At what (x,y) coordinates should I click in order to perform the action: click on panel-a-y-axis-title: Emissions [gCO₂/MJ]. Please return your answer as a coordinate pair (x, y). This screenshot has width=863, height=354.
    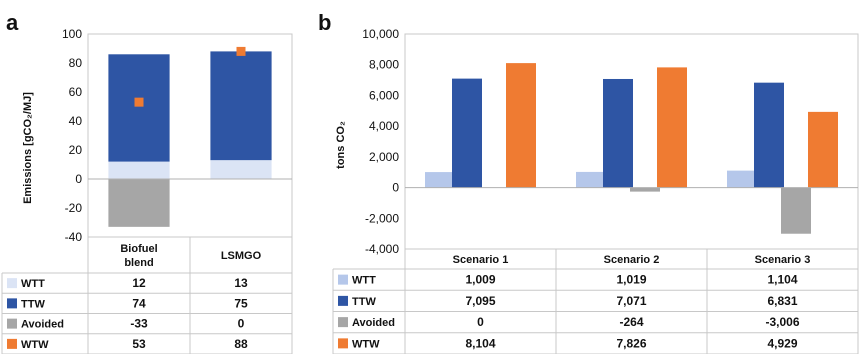
    Looking at the image, I should click on (28, 148).